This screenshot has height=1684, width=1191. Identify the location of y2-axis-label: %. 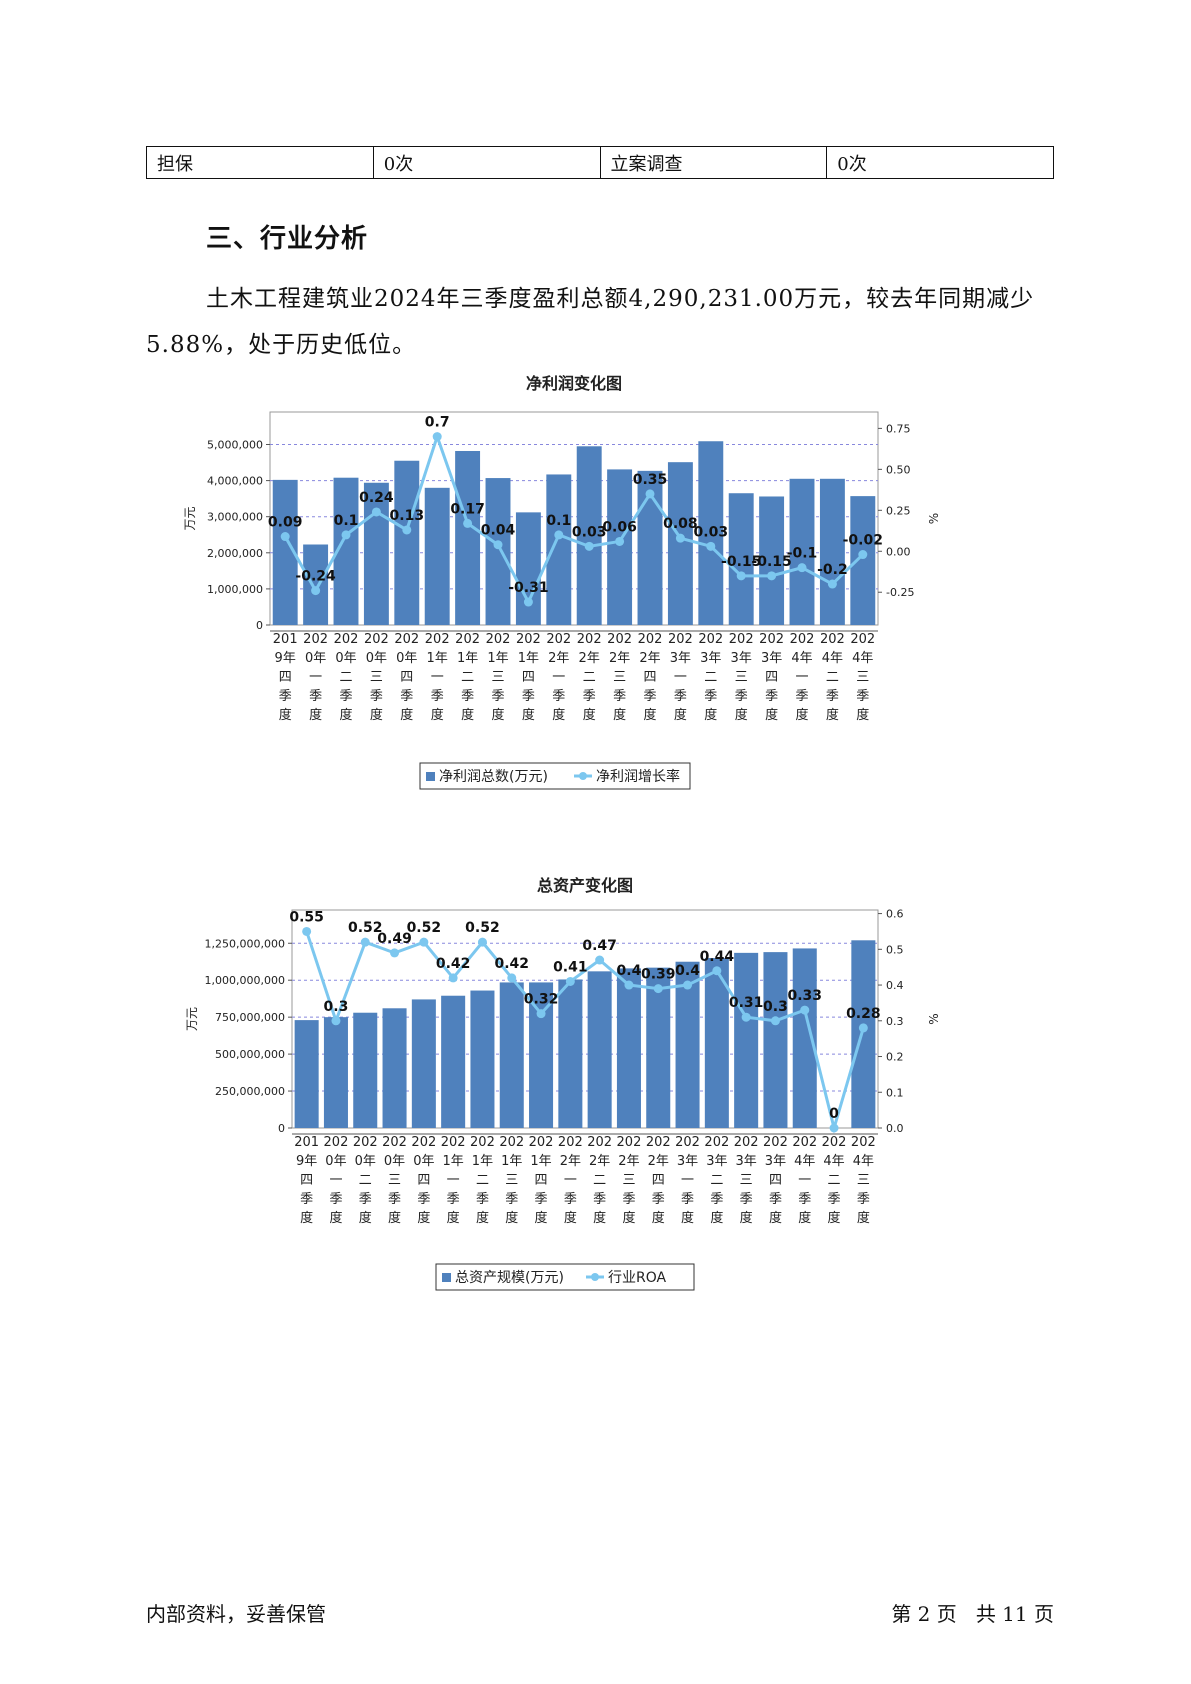
(934, 518).